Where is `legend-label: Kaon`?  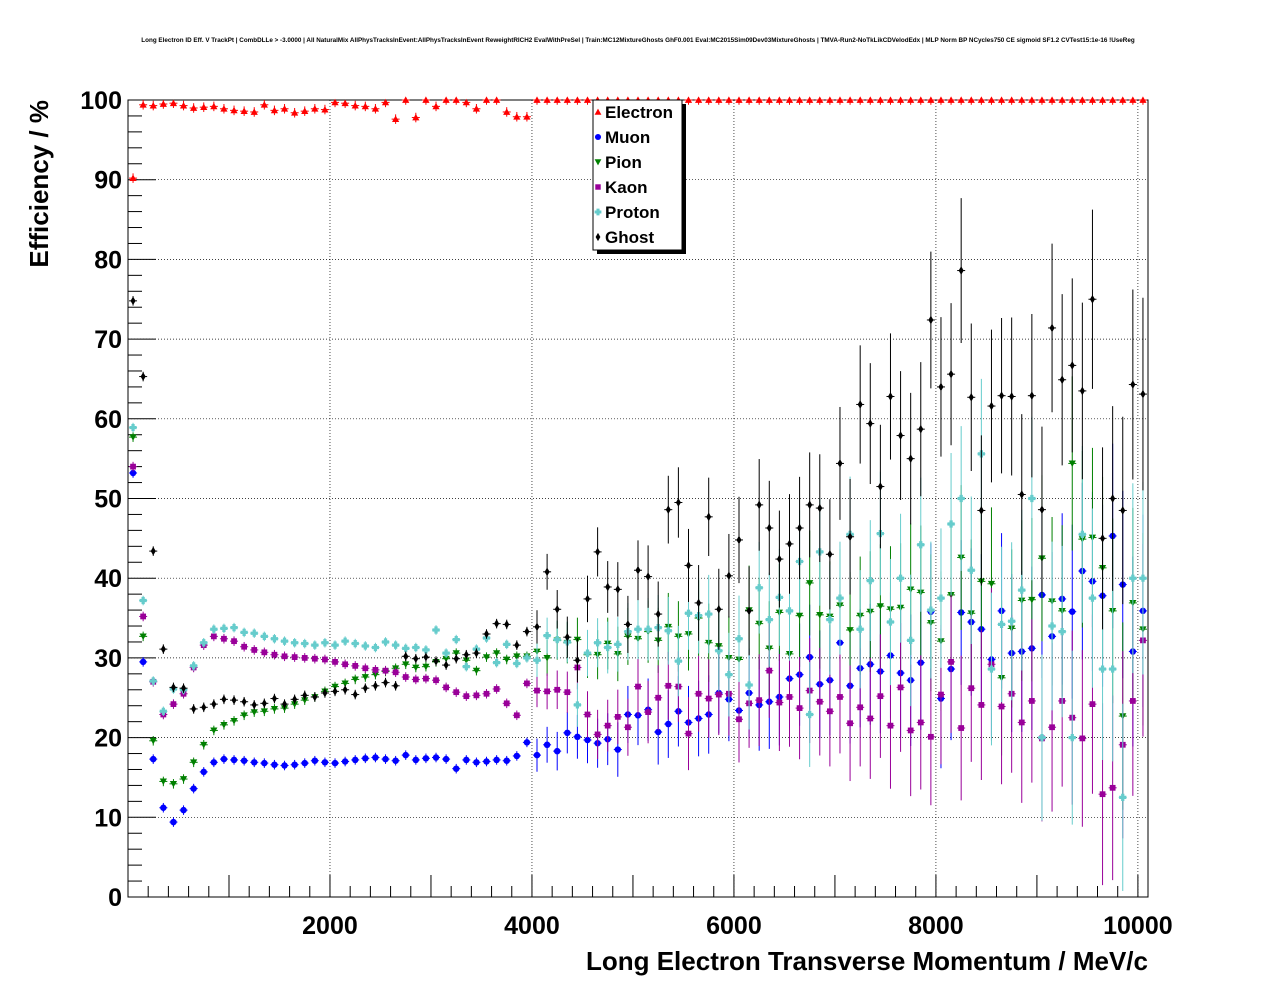 legend-label: Kaon is located at coordinates (626, 187).